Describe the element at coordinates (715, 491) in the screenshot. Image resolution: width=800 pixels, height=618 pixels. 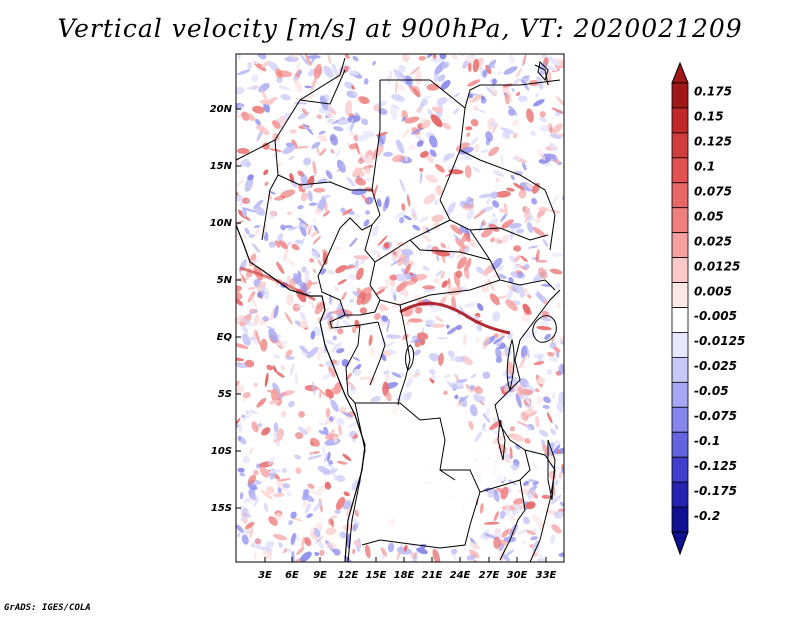
I see `colorbar-label: -0.175` at that location.